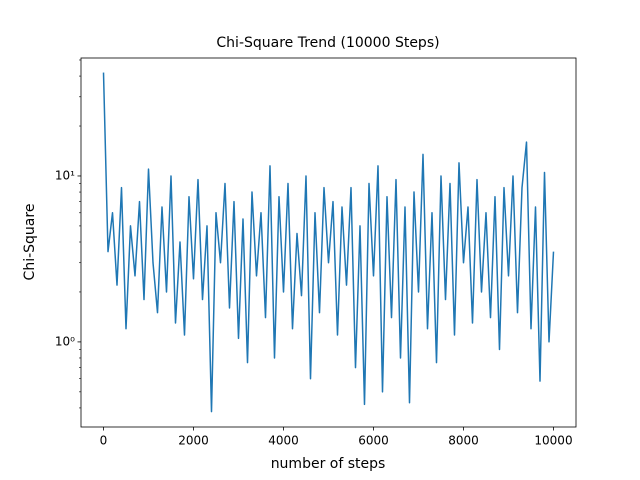  What do you see at coordinates (283, 441) in the screenshot?
I see `x-tick-label: 4000` at bounding box center [283, 441].